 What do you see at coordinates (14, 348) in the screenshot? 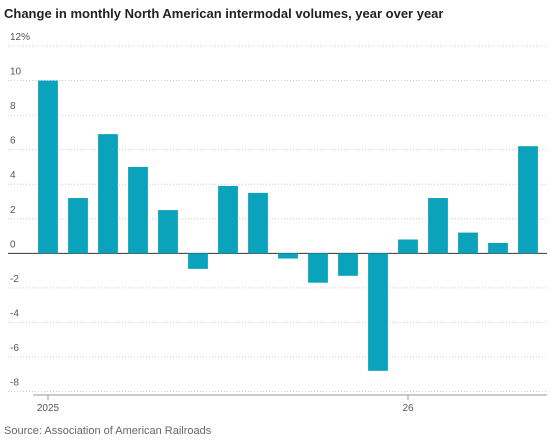
I see `y-tick-label: -6` at bounding box center [14, 348].